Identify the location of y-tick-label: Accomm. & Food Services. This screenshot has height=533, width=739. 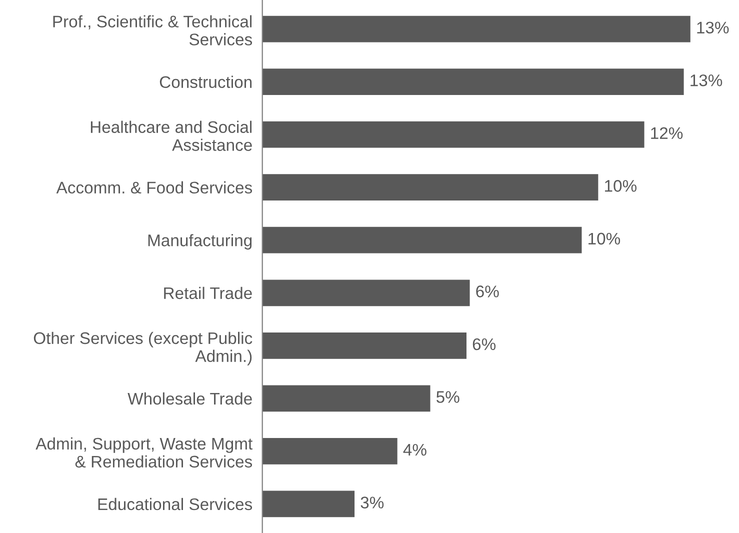
(154, 187).